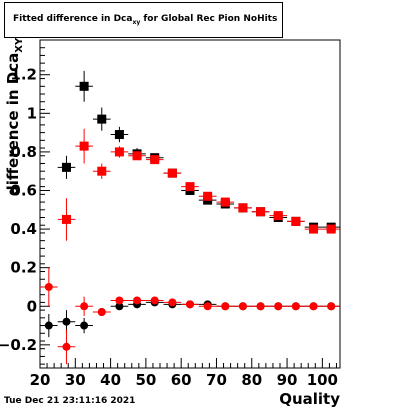 The width and height of the screenshot is (400, 409). What do you see at coordinates (32, 113) in the screenshot?
I see `y-tick-label: 1` at bounding box center [32, 113].